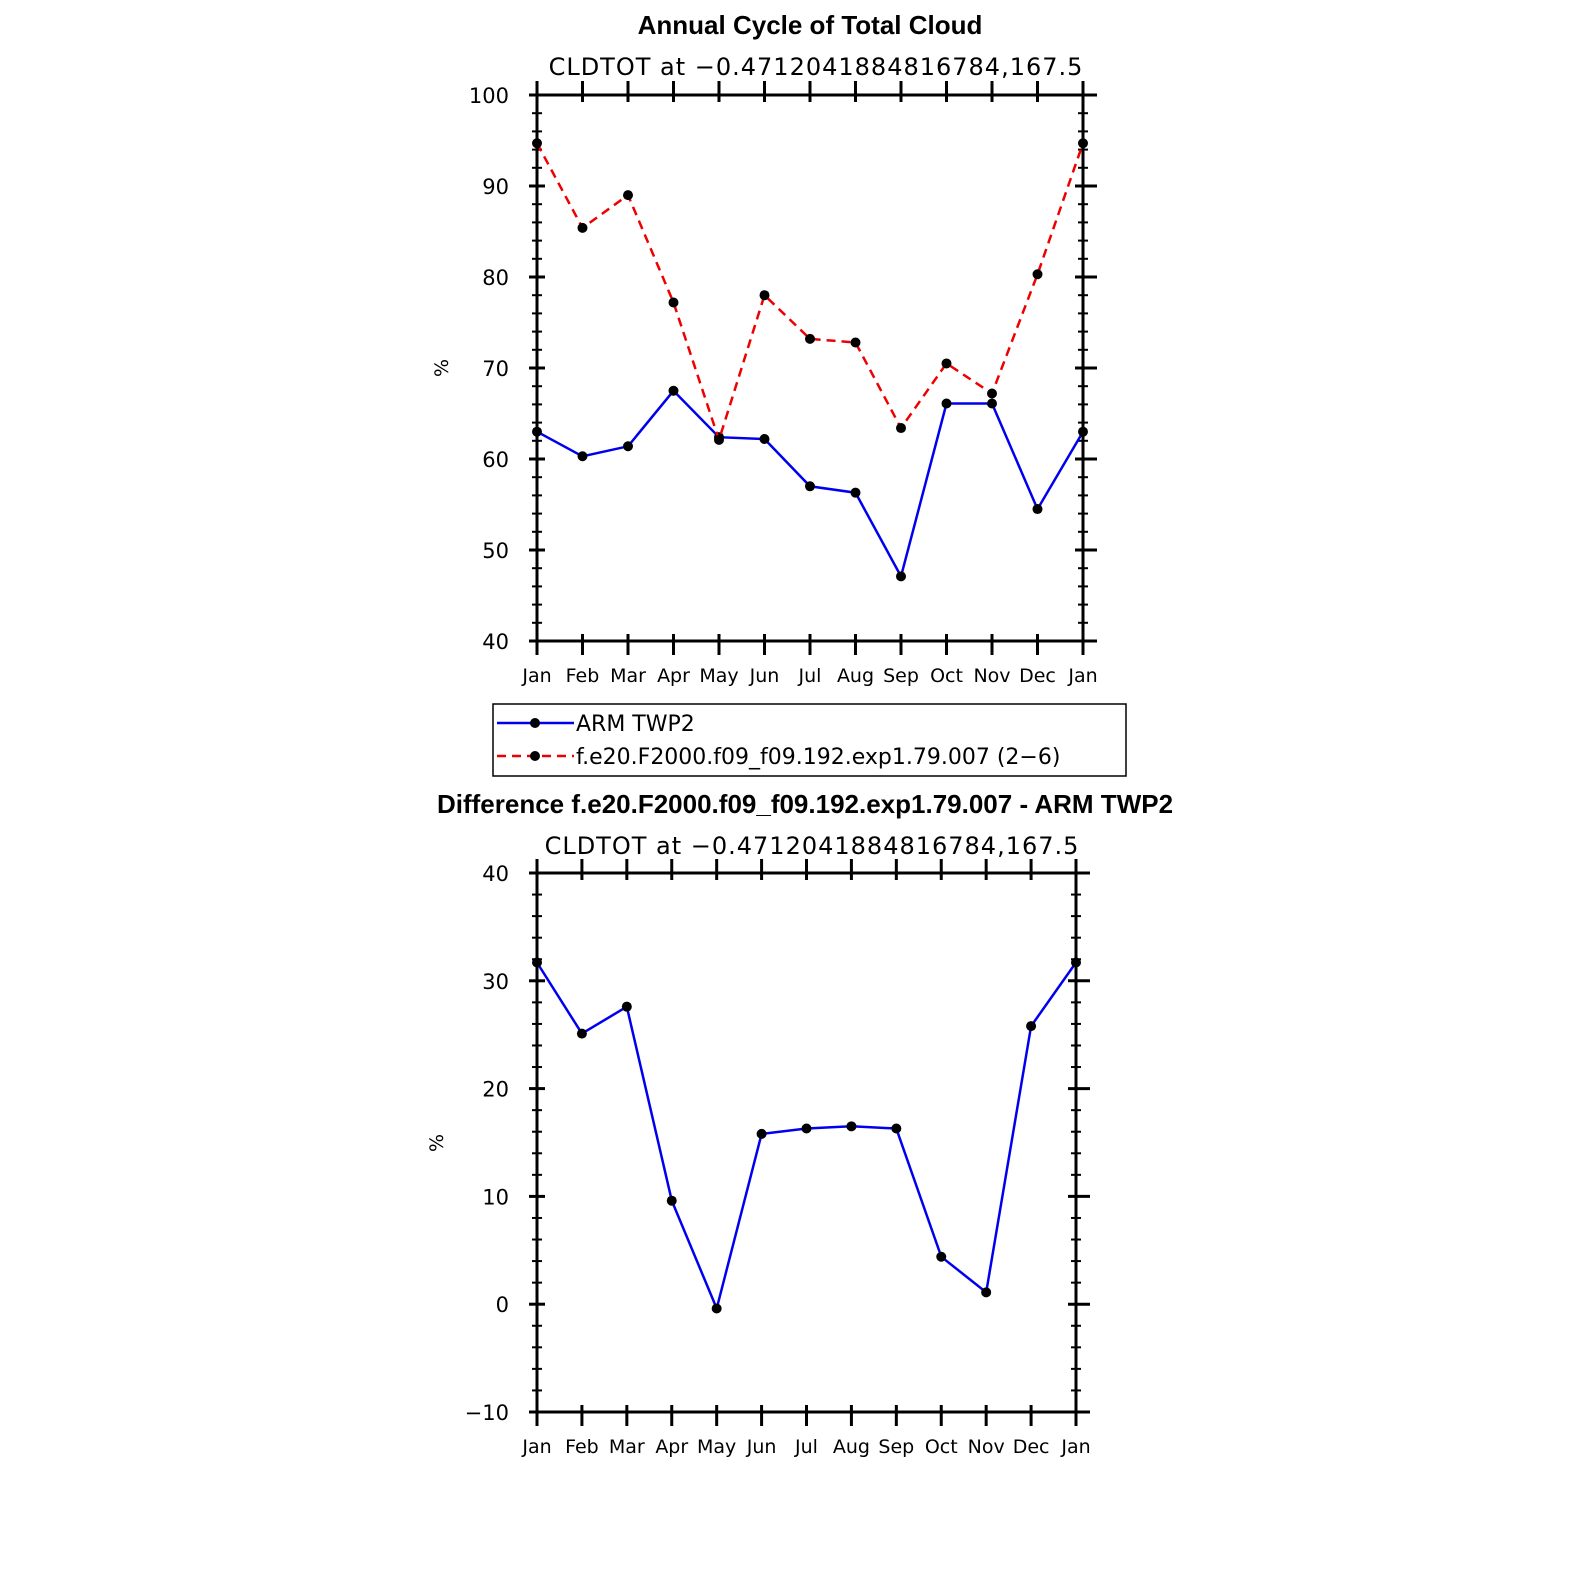 The height and width of the screenshot is (1574, 1574). What do you see at coordinates (495, 278) in the screenshot?
I see `y-tick-label: 80` at bounding box center [495, 278].